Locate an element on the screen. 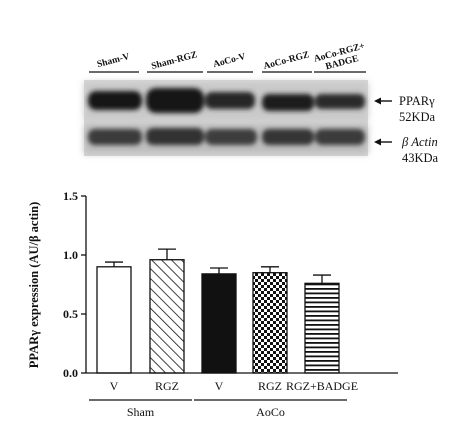 The width and height of the screenshot is (474, 445). y-tick-label: 0.0 is located at coordinates (70, 373).